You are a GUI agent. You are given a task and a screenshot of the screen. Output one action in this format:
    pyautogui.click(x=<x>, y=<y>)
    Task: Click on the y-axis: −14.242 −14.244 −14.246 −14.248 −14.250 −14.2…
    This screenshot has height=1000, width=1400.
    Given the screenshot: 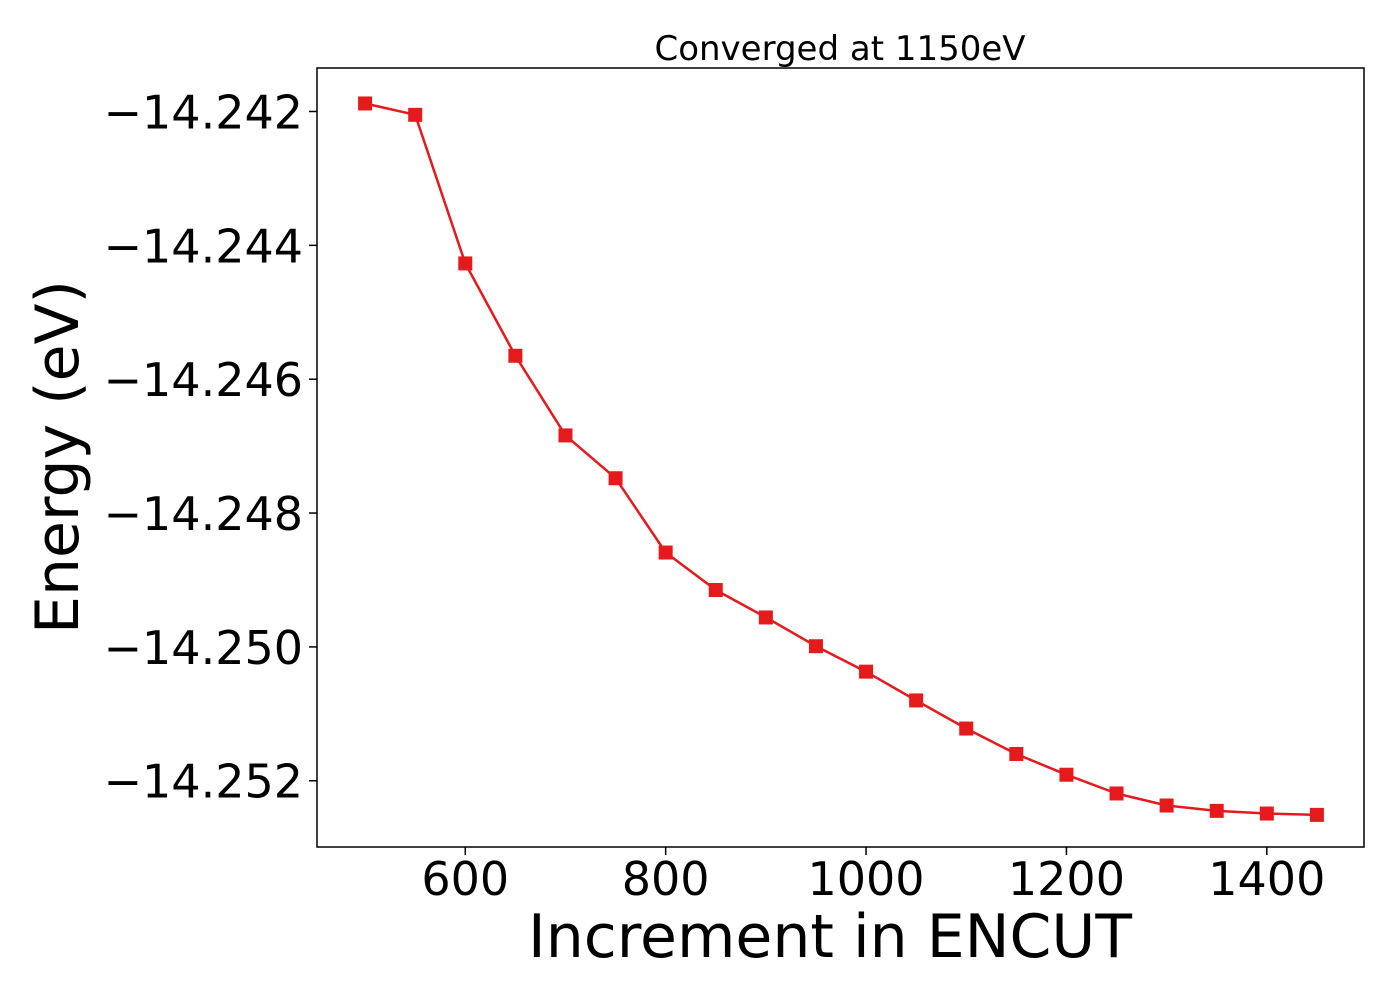 What is the action you would take?
    pyautogui.click(x=210, y=447)
    